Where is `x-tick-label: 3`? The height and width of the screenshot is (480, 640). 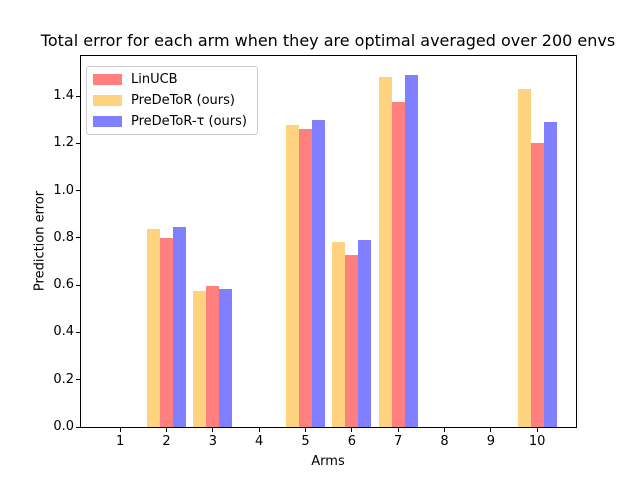 x-tick-label: 3 is located at coordinates (212, 441).